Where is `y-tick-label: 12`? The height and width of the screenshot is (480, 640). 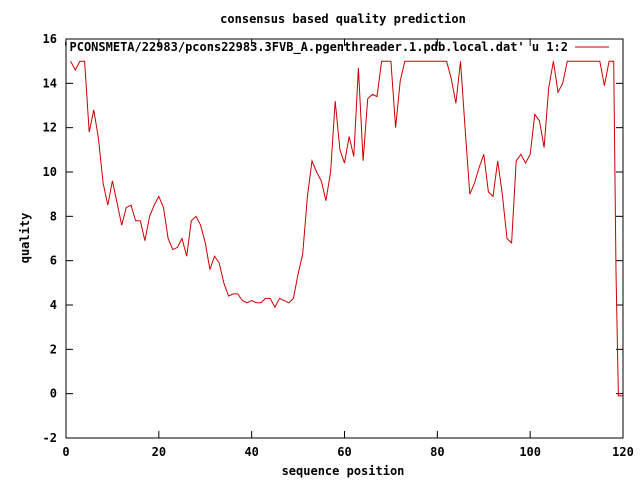 y-tick-label: 12 is located at coordinates (50, 128).